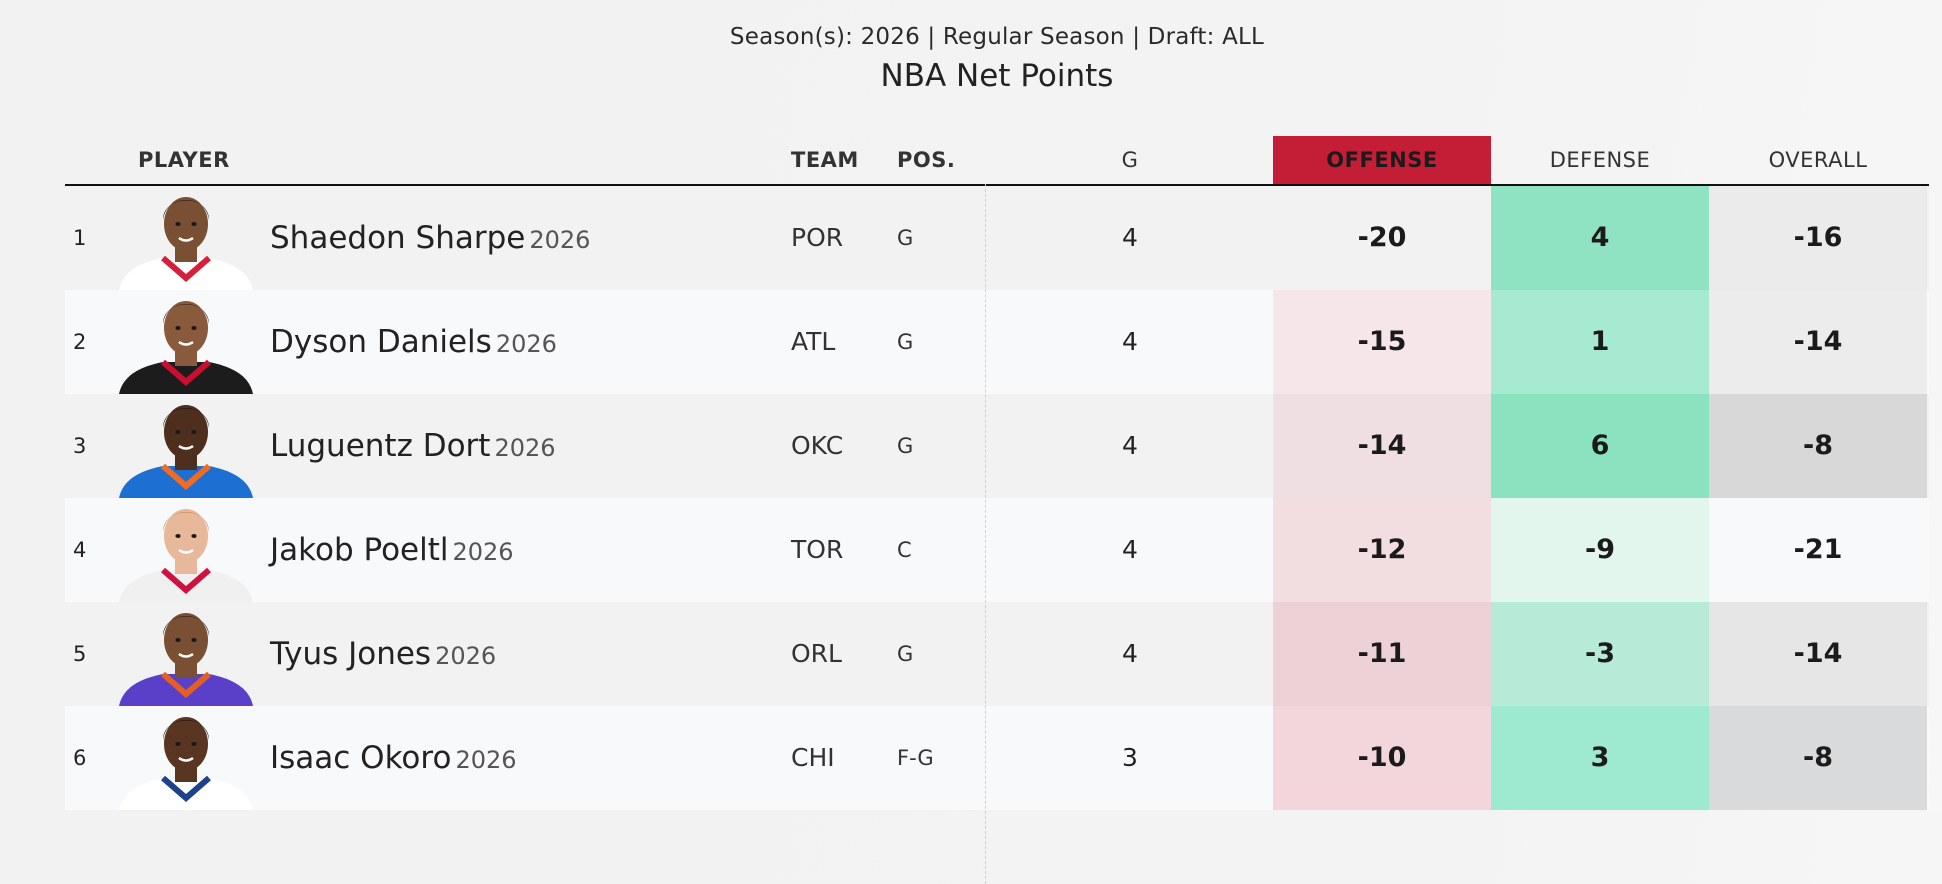 The image size is (1942, 884). What do you see at coordinates (80, 654) in the screenshot?
I see `rank: 5` at bounding box center [80, 654].